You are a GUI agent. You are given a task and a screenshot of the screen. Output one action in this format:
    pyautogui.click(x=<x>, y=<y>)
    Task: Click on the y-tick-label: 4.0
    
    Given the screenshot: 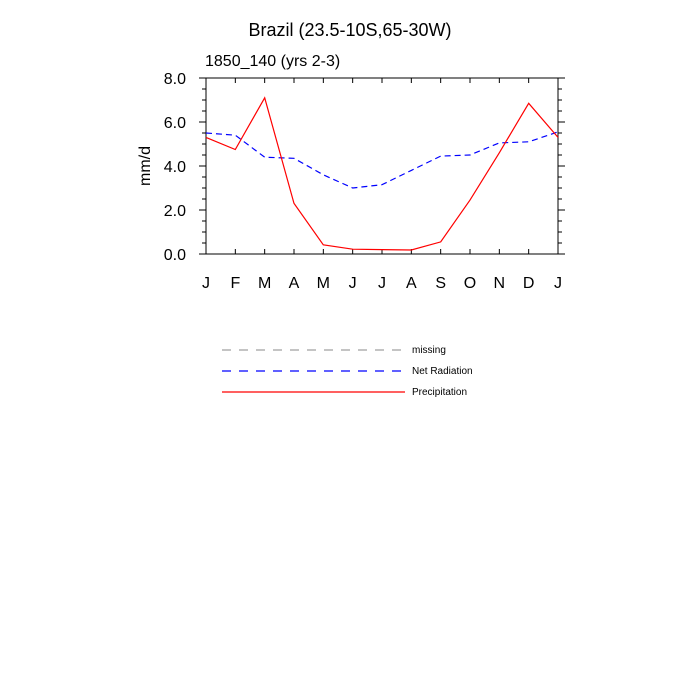 What is the action you would take?
    pyautogui.click(x=175, y=167)
    